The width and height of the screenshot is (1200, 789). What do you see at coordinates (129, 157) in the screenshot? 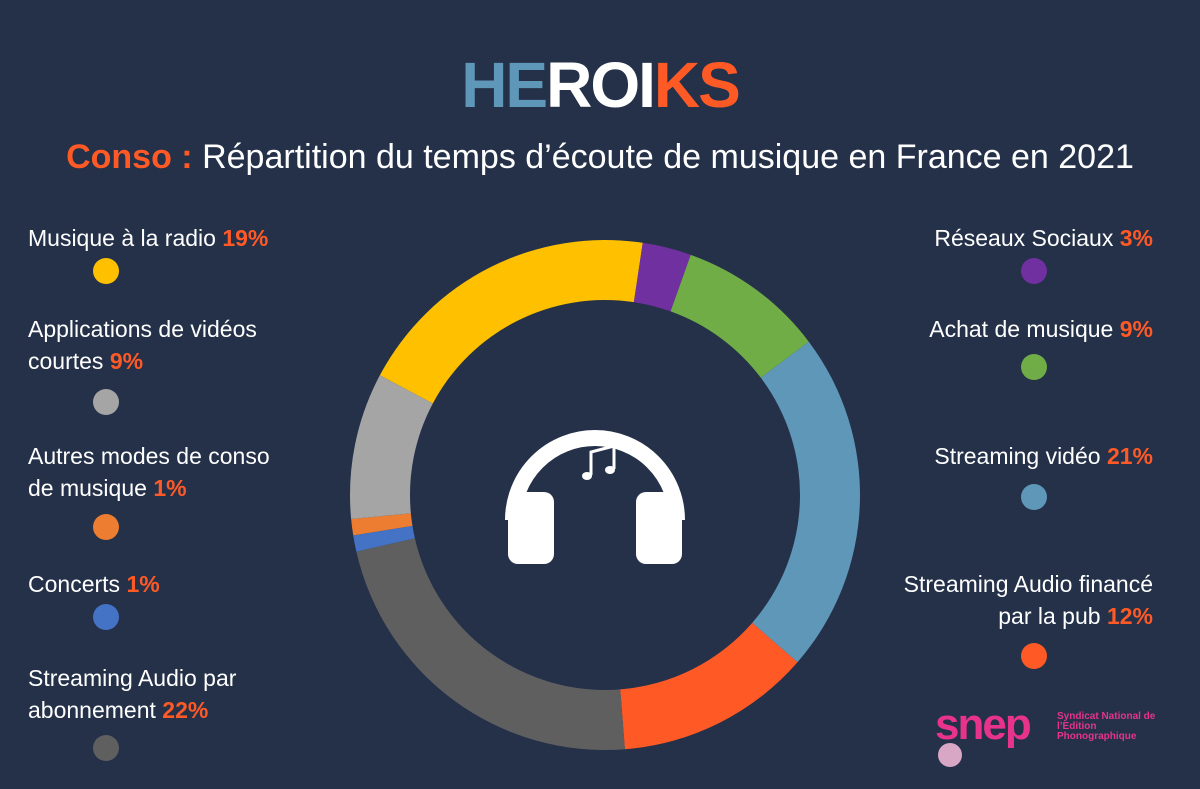
I see `title-prefix: Conso :` at bounding box center [129, 157].